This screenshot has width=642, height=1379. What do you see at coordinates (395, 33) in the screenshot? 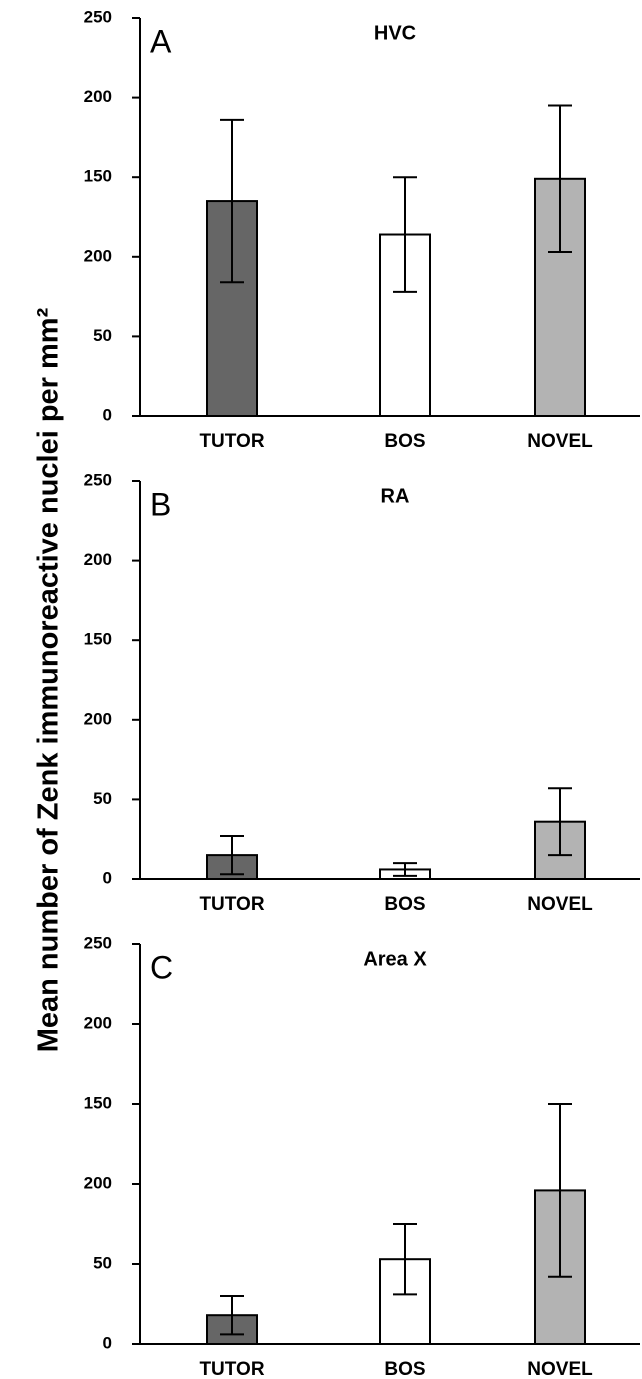
I see `chart-title: HVC` at bounding box center [395, 33].